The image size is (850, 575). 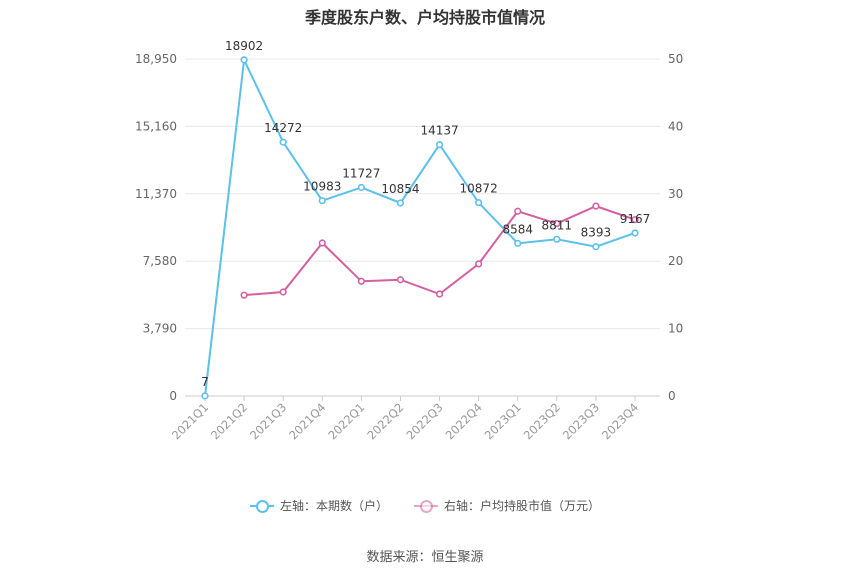 I want to click on x-axis-tick-label: 2021Q3, so click(x=268, y=421).